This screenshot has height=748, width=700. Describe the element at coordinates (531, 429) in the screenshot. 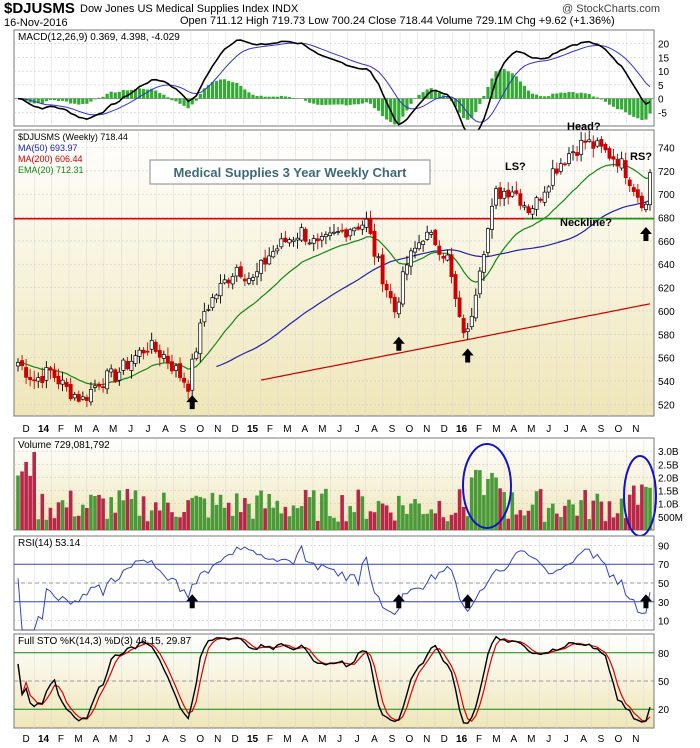

I see `x-tick-label: M` at that location.